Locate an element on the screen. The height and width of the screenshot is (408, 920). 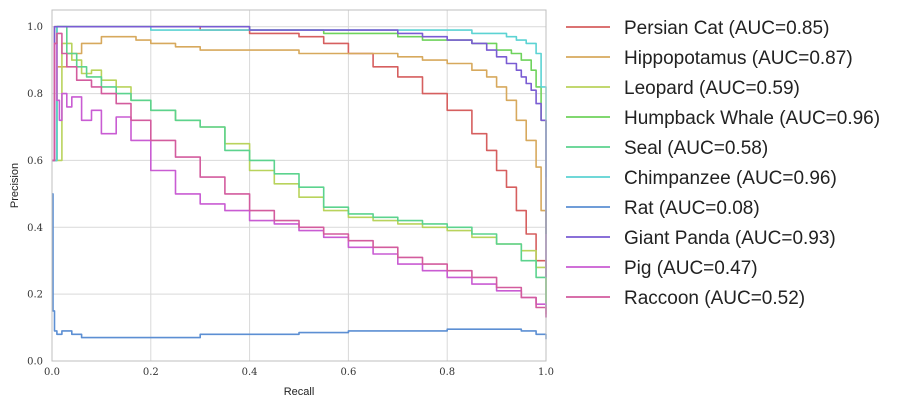
legend-label: Raccoon (AUC=0.52) is located at coordinates (714, 298).